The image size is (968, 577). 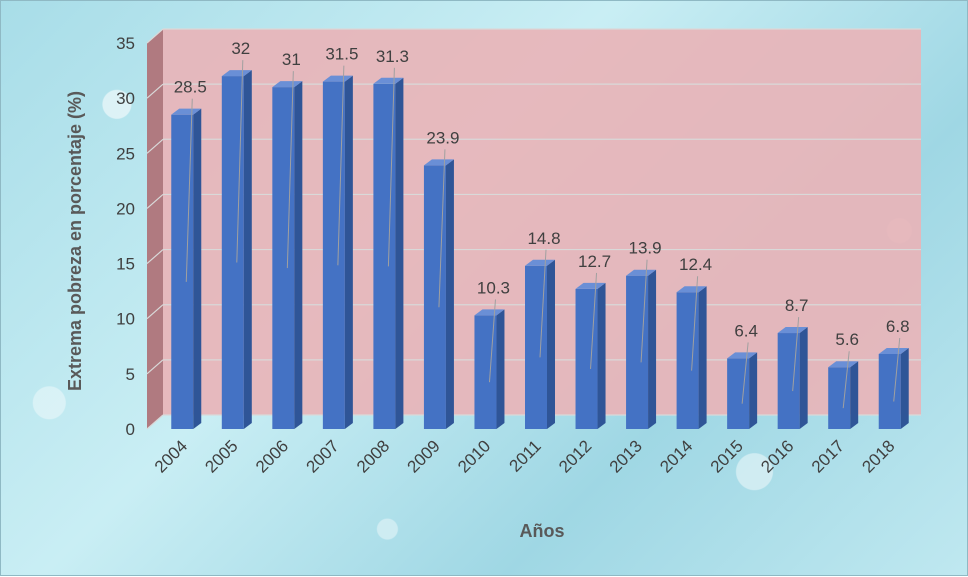 I want to click on data-label: 12.4, so click(x=695, y=264).